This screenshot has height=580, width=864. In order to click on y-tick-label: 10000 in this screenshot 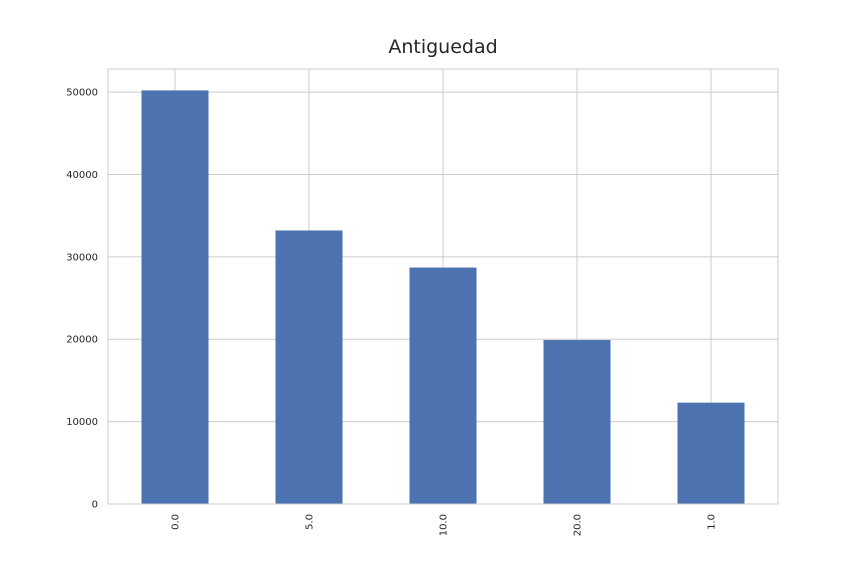, I will do `click(82, 422)`.